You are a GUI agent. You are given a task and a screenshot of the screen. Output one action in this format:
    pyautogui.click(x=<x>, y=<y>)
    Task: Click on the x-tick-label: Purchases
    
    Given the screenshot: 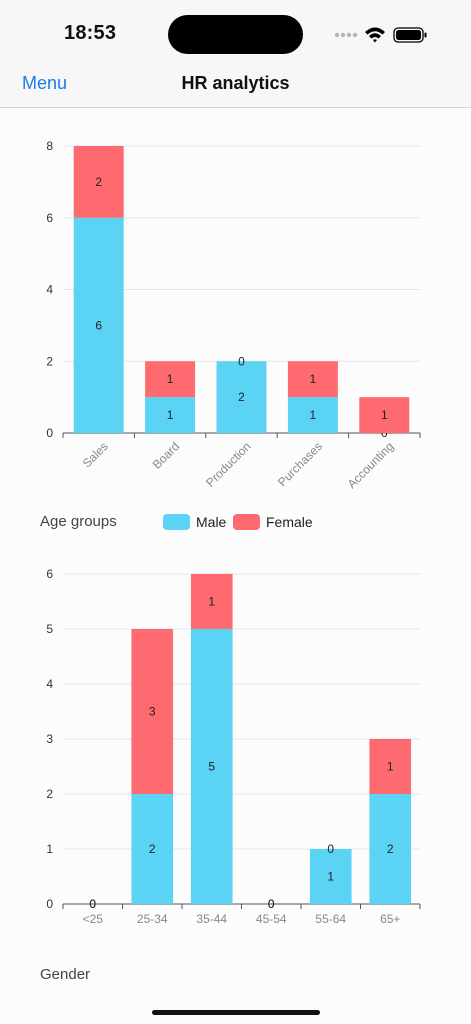 What is the action you would take?
    pyautogui.click(x=300, y=464)
    